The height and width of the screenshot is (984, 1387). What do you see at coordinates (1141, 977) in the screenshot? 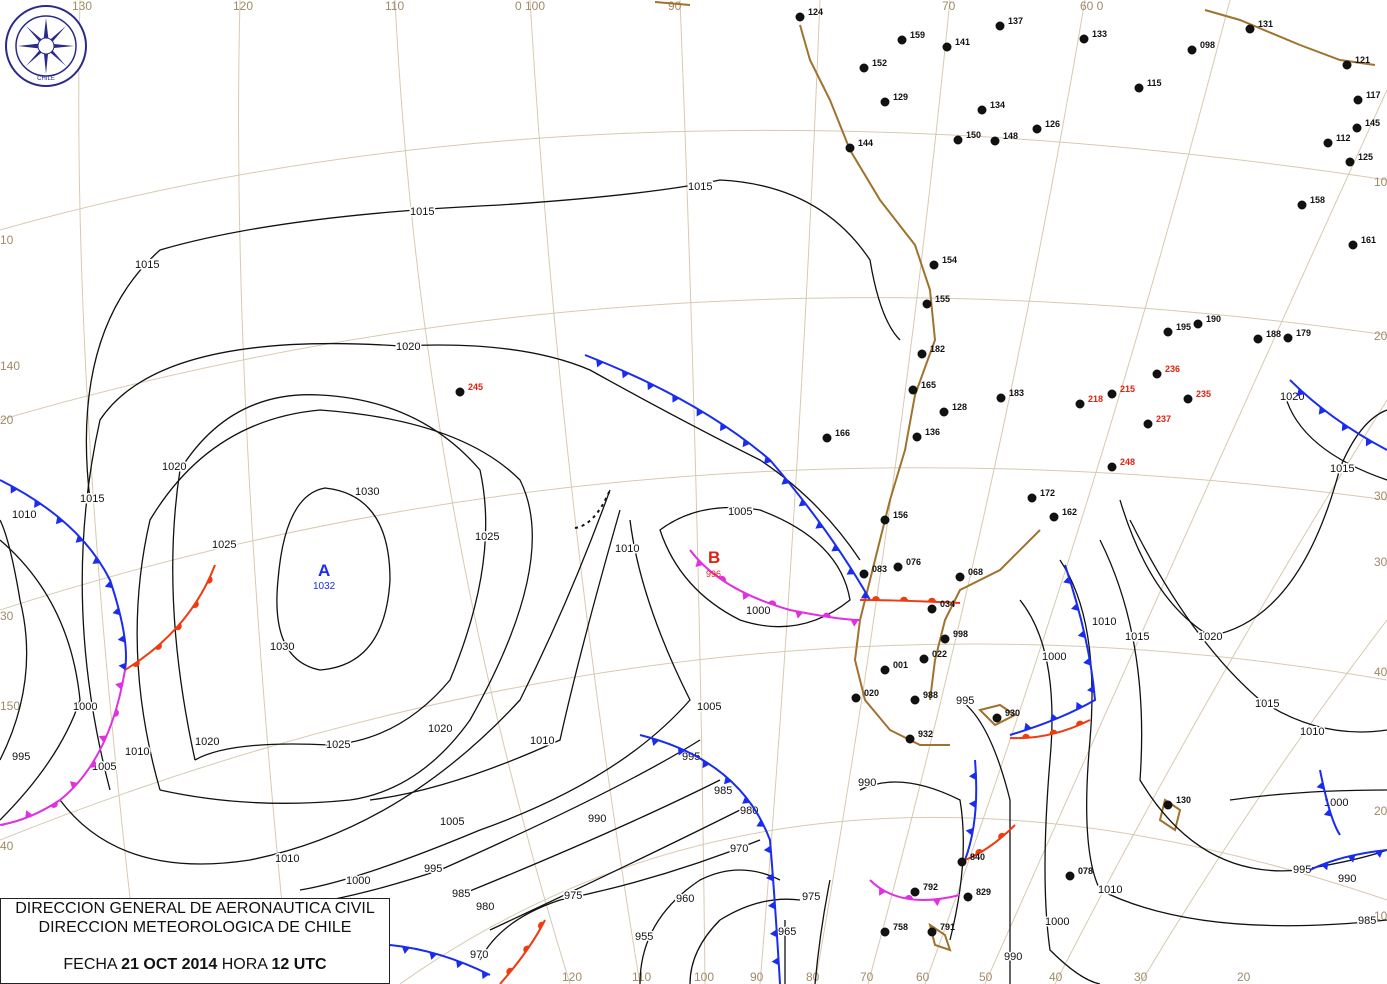
I see `longitude-label: 30` at bounding box center [1141, 977].